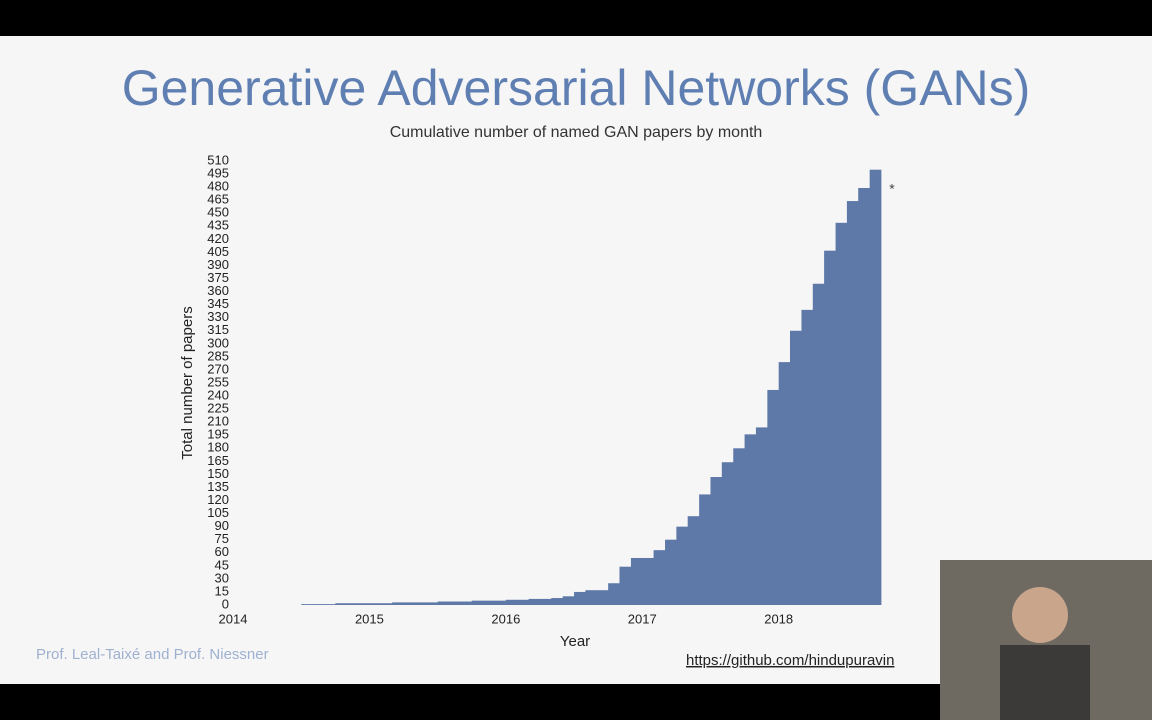  What do you see at coordinates (218, 225) in the screenshot?
I see `y-tick-label: 435` at bounding box center [218, 225].